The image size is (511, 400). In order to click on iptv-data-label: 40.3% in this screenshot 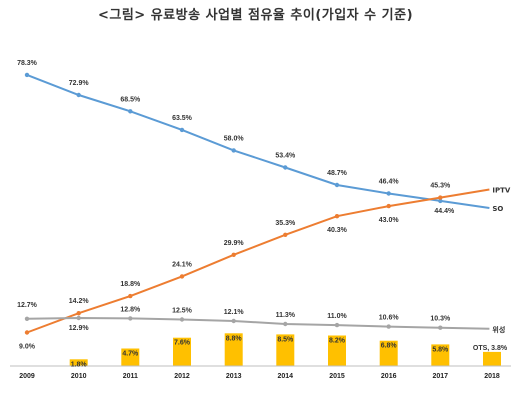, I will do `click(337, 230)`.